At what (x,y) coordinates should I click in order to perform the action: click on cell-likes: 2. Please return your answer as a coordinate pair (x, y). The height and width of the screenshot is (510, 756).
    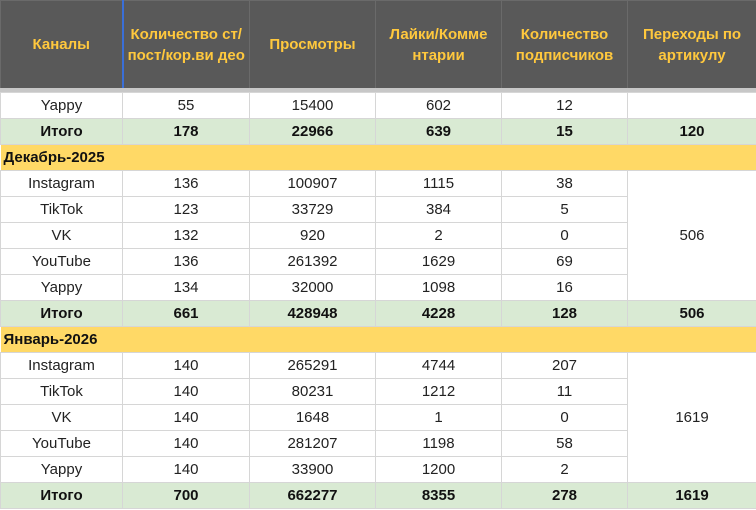
    Looking at the image, I should click on (438, 235).